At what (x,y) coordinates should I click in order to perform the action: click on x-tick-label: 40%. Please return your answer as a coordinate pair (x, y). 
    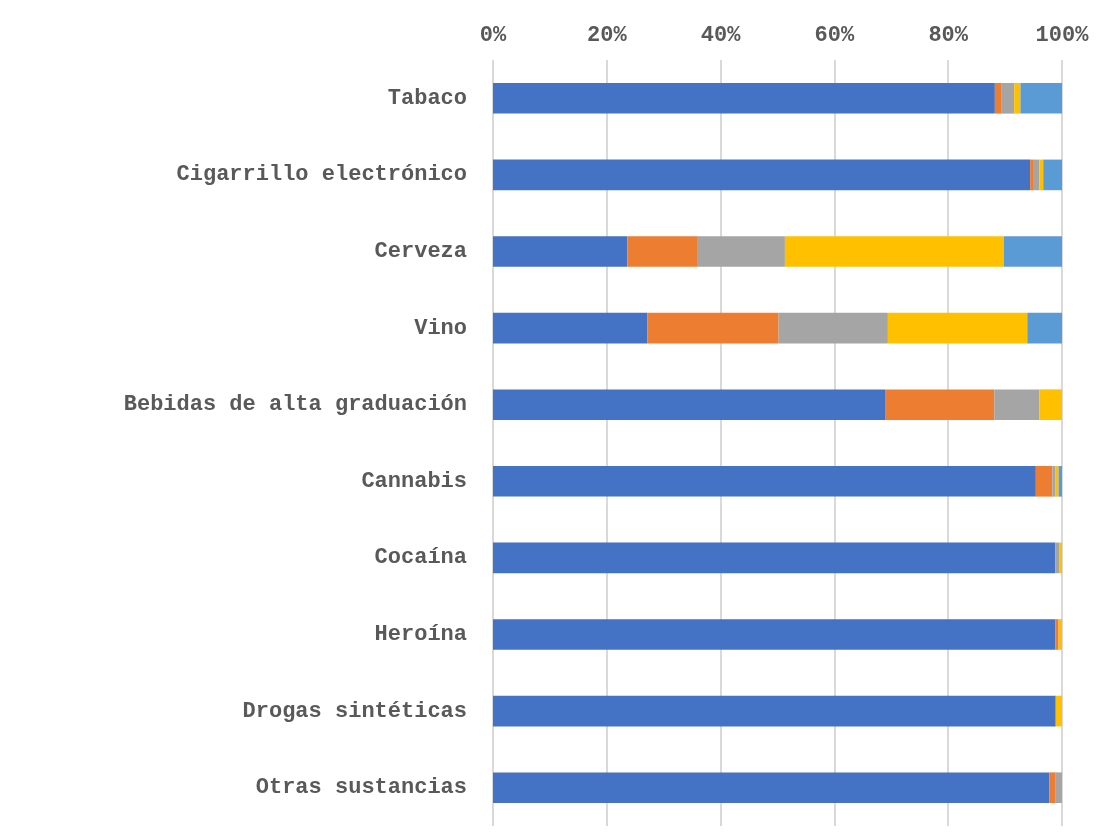
    Looking at the image, I should click on (721, 35).